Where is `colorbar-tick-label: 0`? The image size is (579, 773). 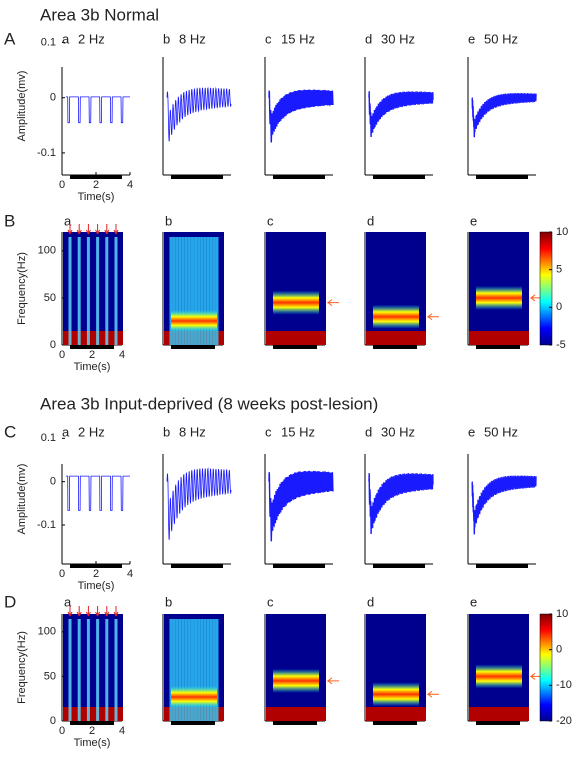 colorbar-tick-label: 0 is located at coordinates (559, 307).